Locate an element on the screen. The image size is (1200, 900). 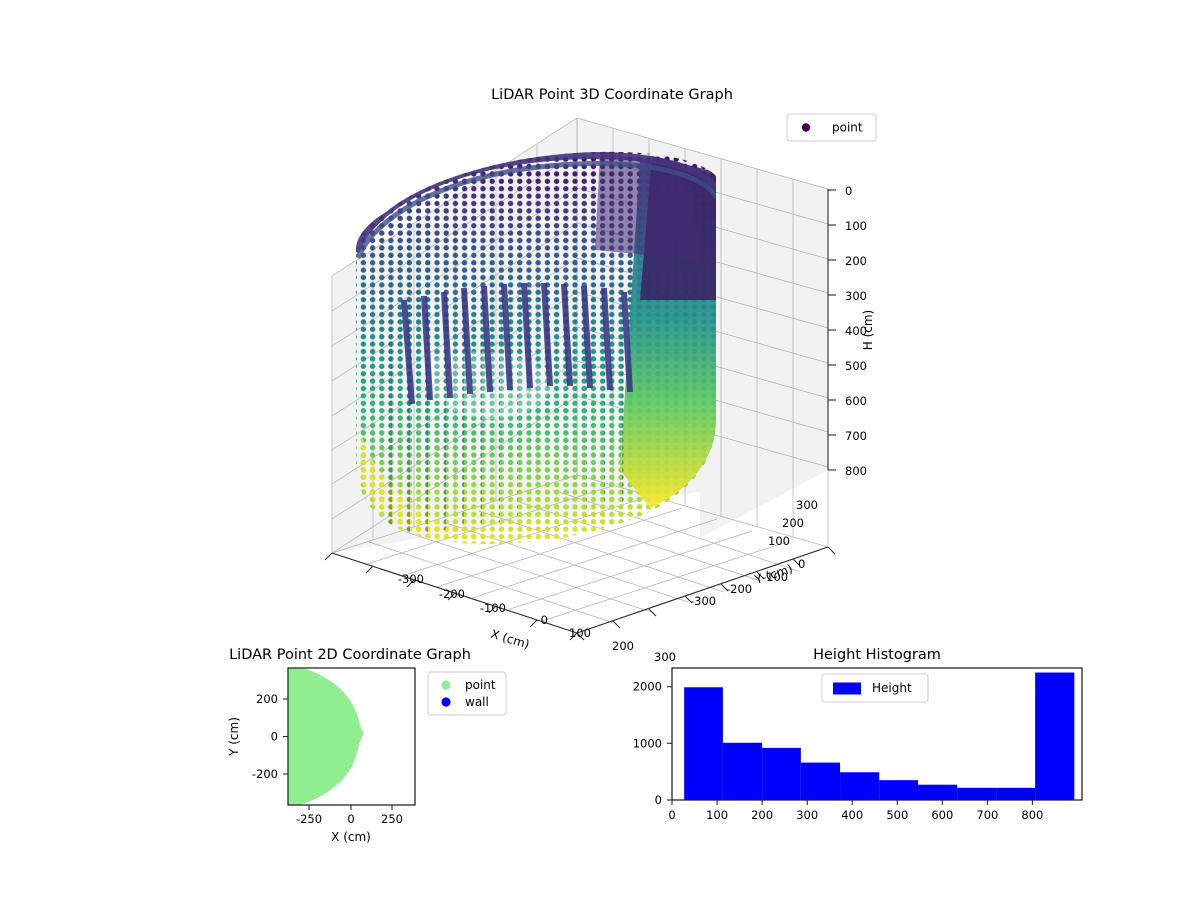
histogram-xaxis: 0 100 200 300 400 500 600 700 800 is located at coordinates (855, 811).